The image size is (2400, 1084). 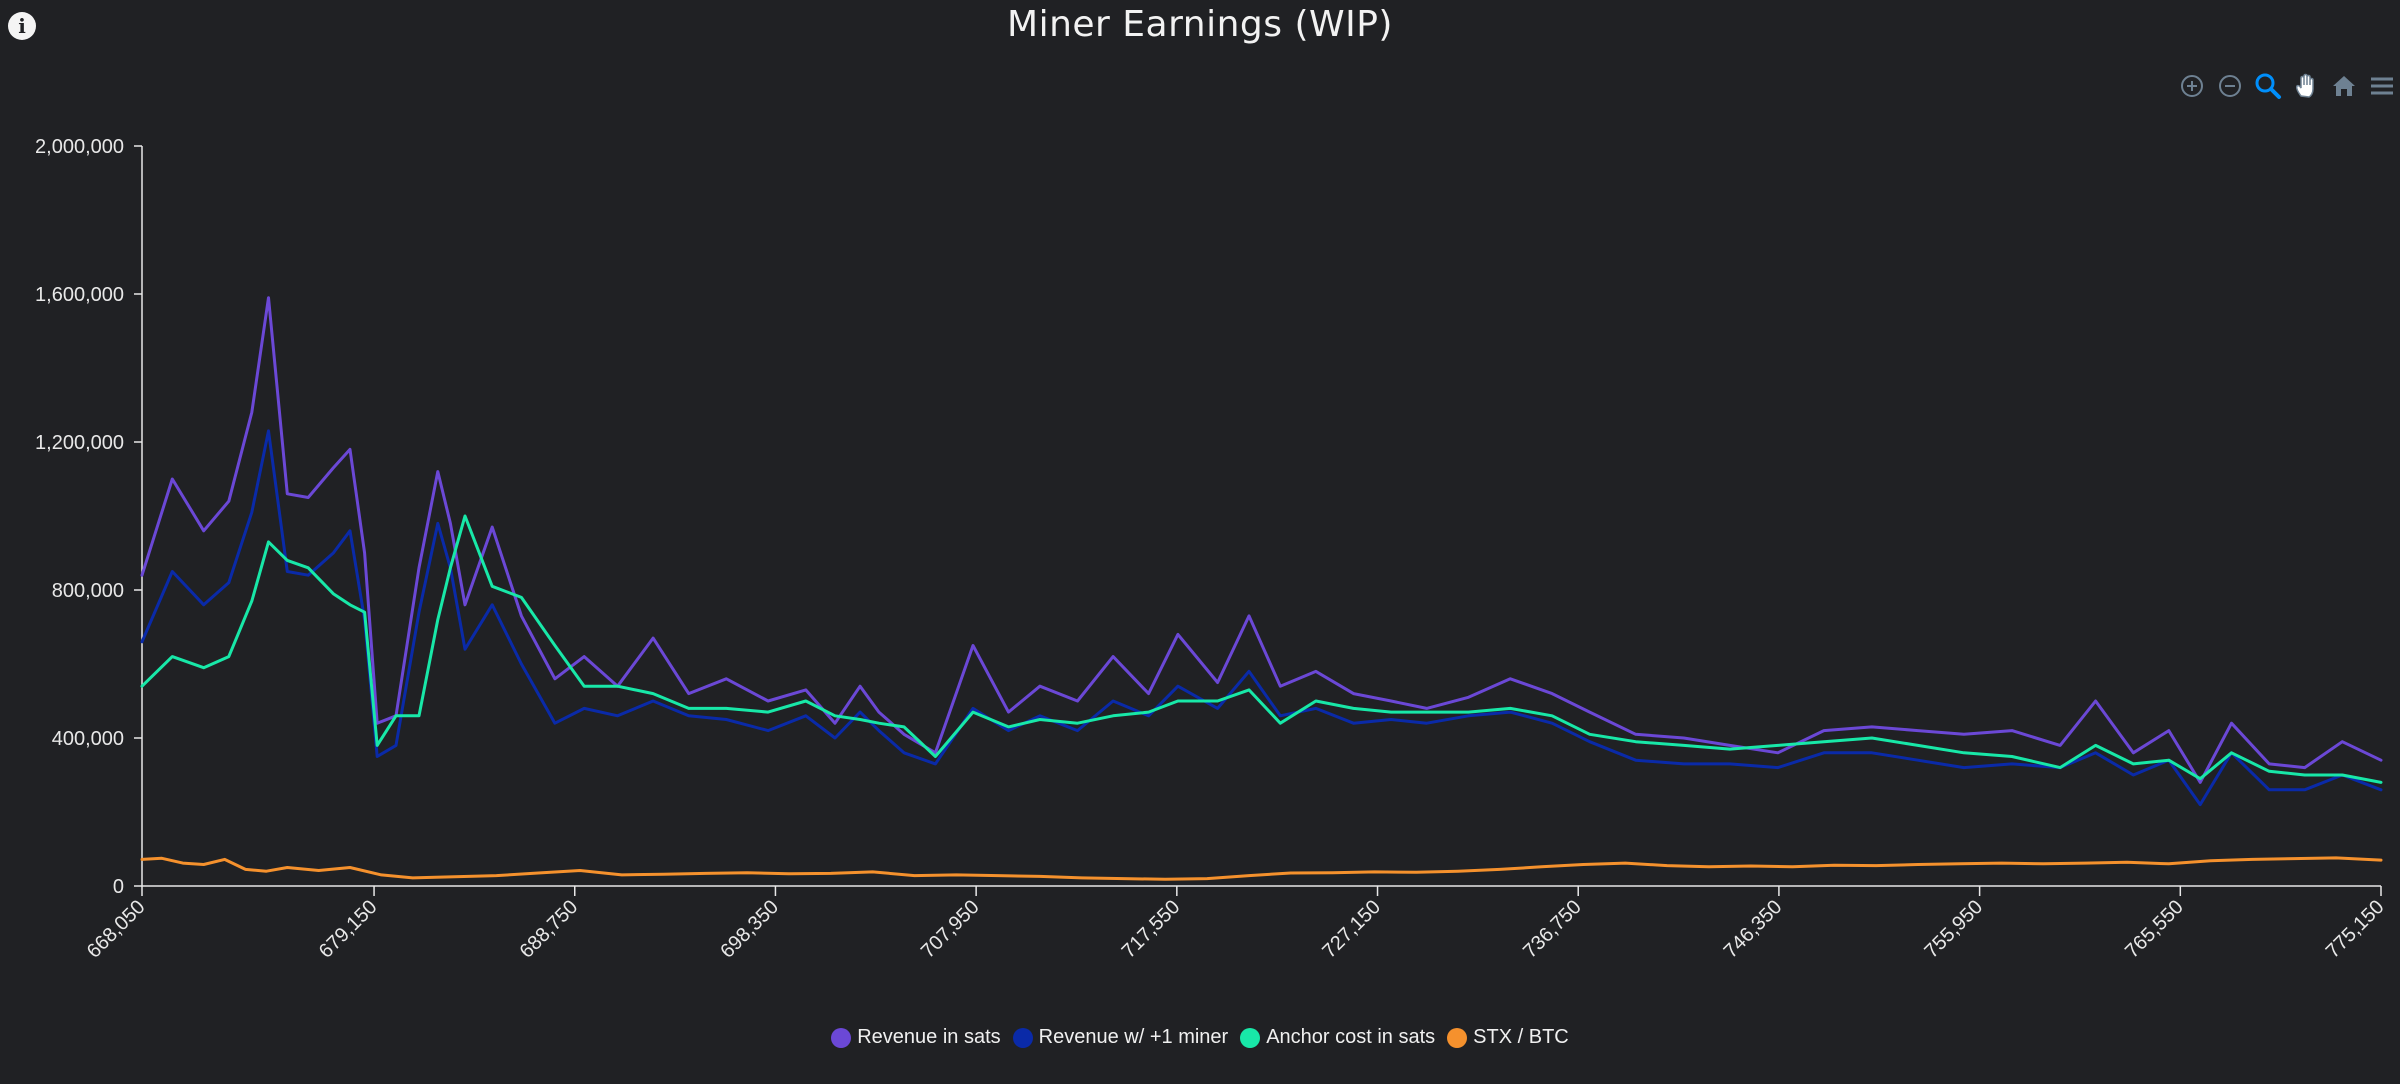 I want to click on chart-toolbar, so click(x=2286, y=86).